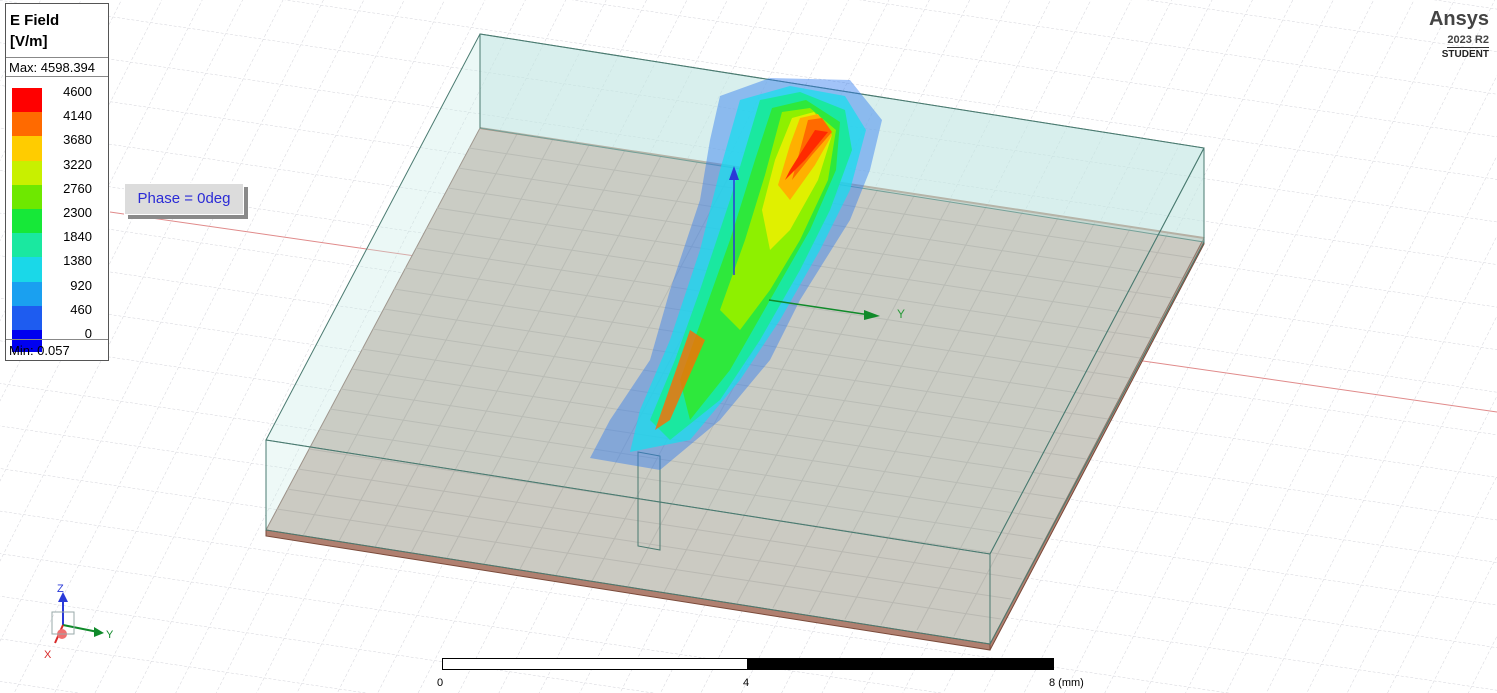 The width and height of the screenshot is (1497, 693). I want to click on legend-min: Min: 0.057, so click(57, 349).